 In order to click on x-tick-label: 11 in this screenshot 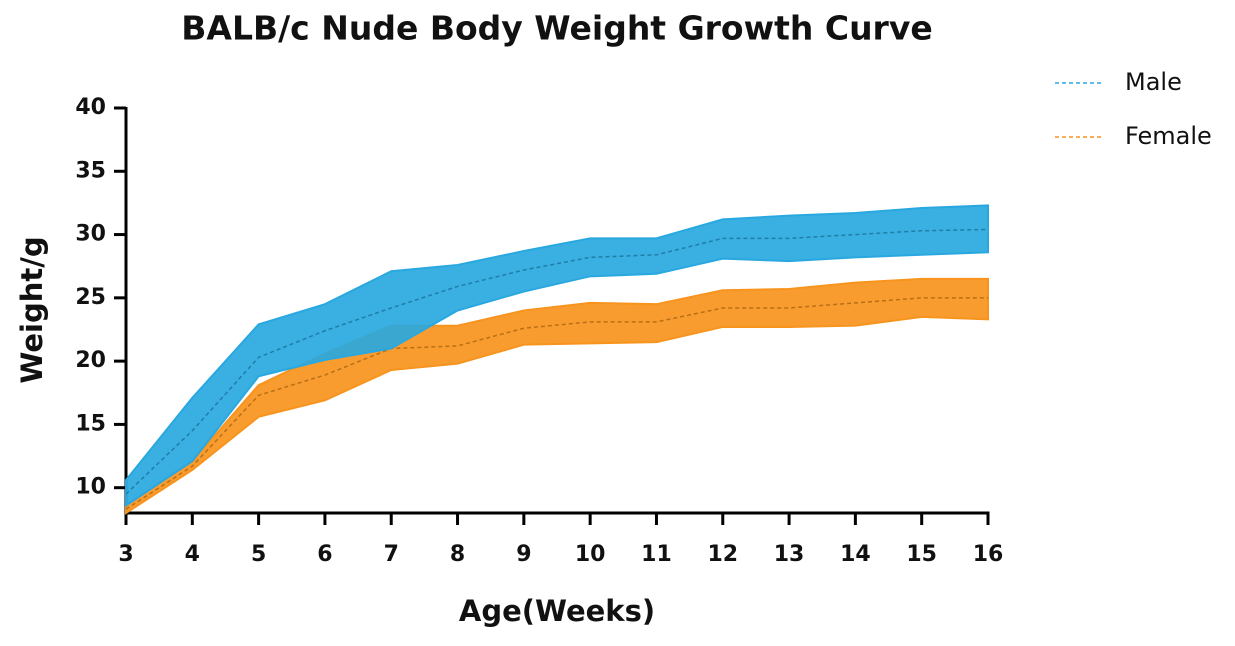, I will do `click(656, 554)`.